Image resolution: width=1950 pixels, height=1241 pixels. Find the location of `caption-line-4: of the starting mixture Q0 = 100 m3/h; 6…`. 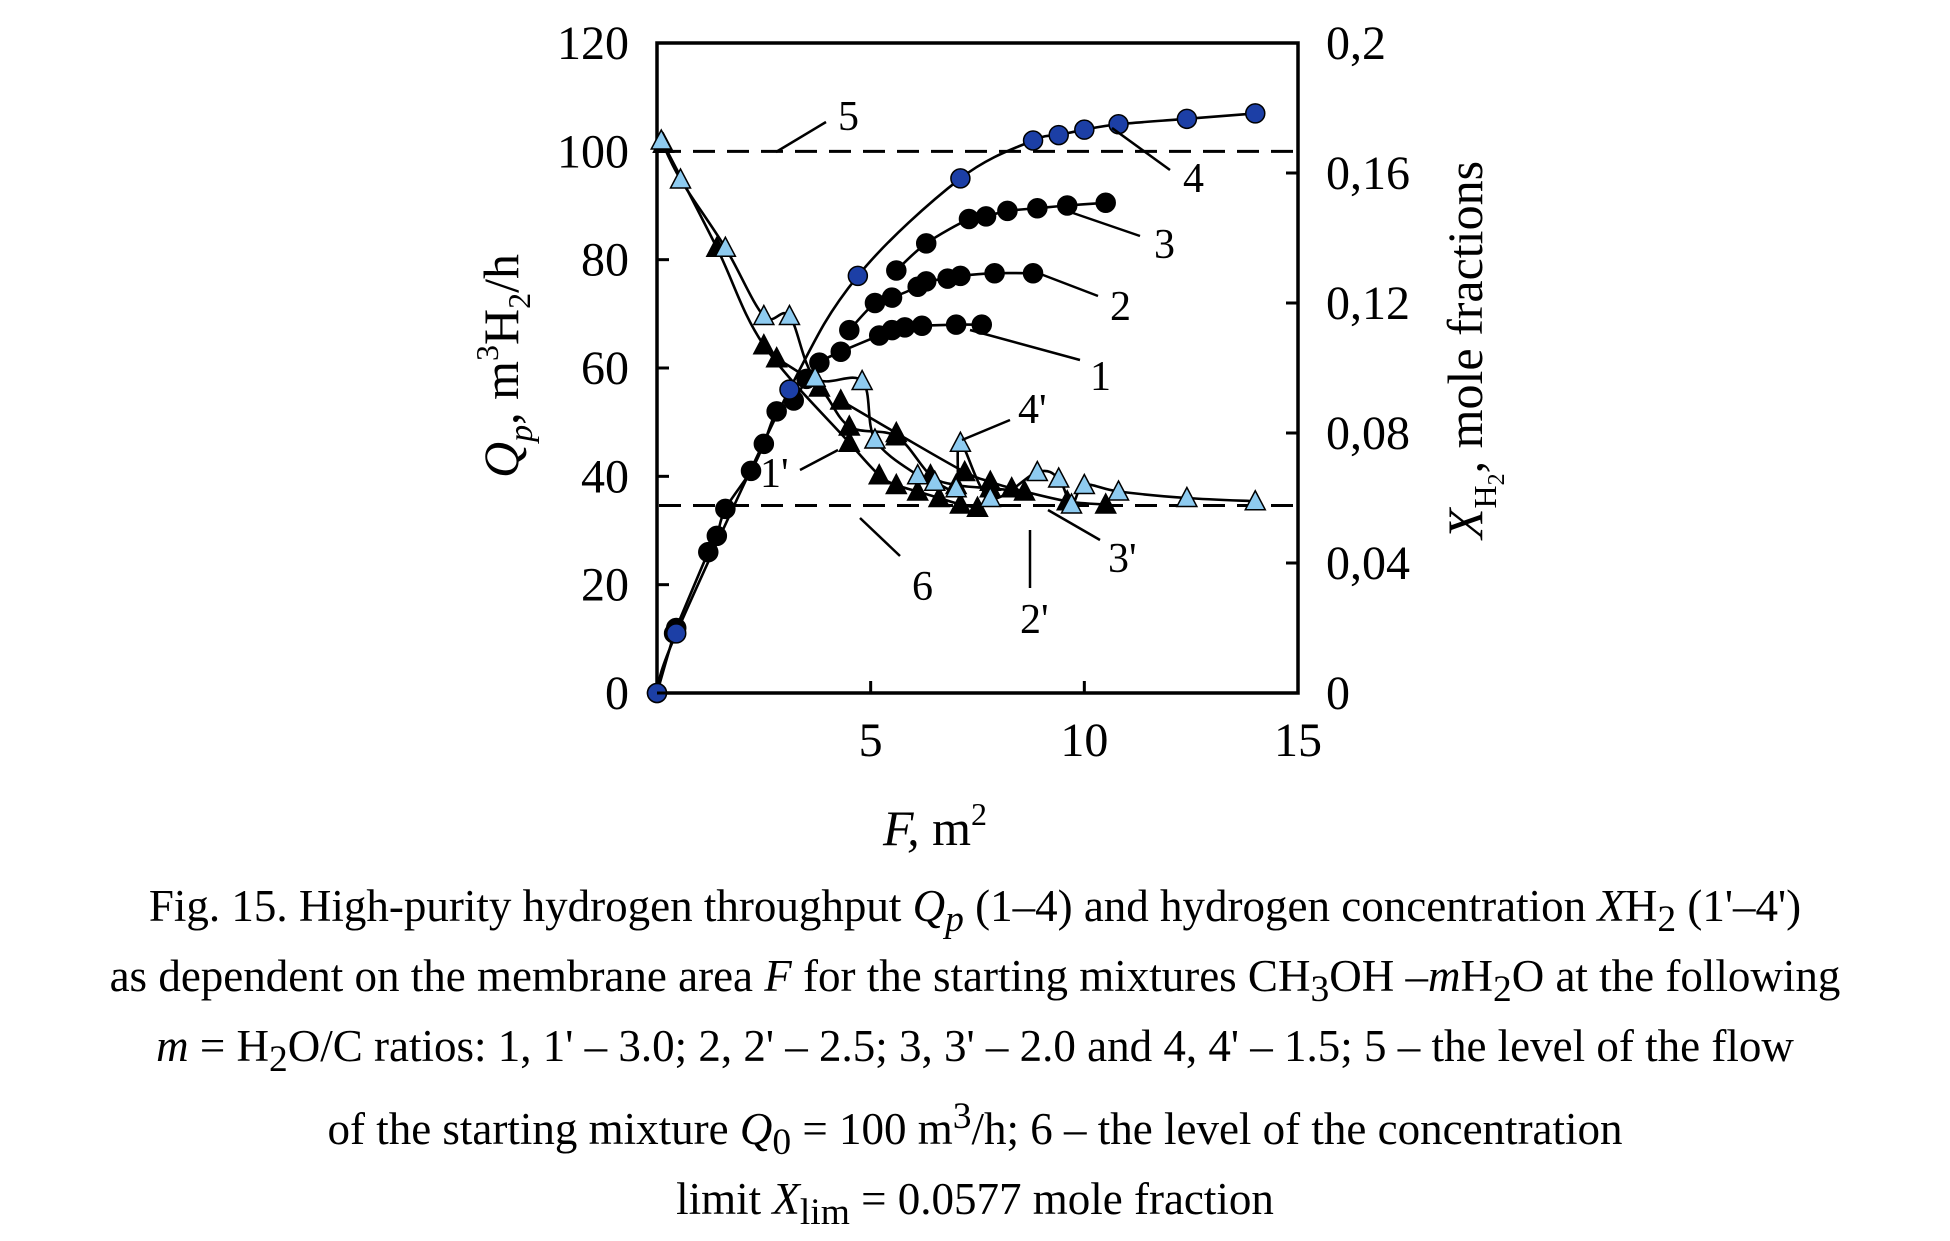

caption-line-4: of the starting mixture Q0 = 100 m3/h; 6… is located at coordinates (975, 1129).